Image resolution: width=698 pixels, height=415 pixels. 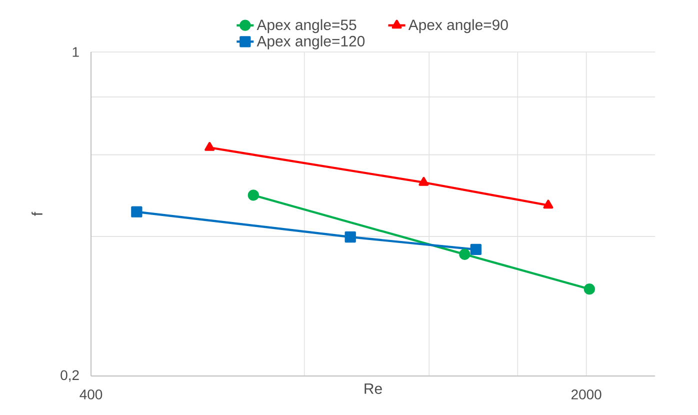 What do you see at coordinates (75, 52) in the screenshot?
I see `y-tick-label: 1` at bounding box center [75, 52].